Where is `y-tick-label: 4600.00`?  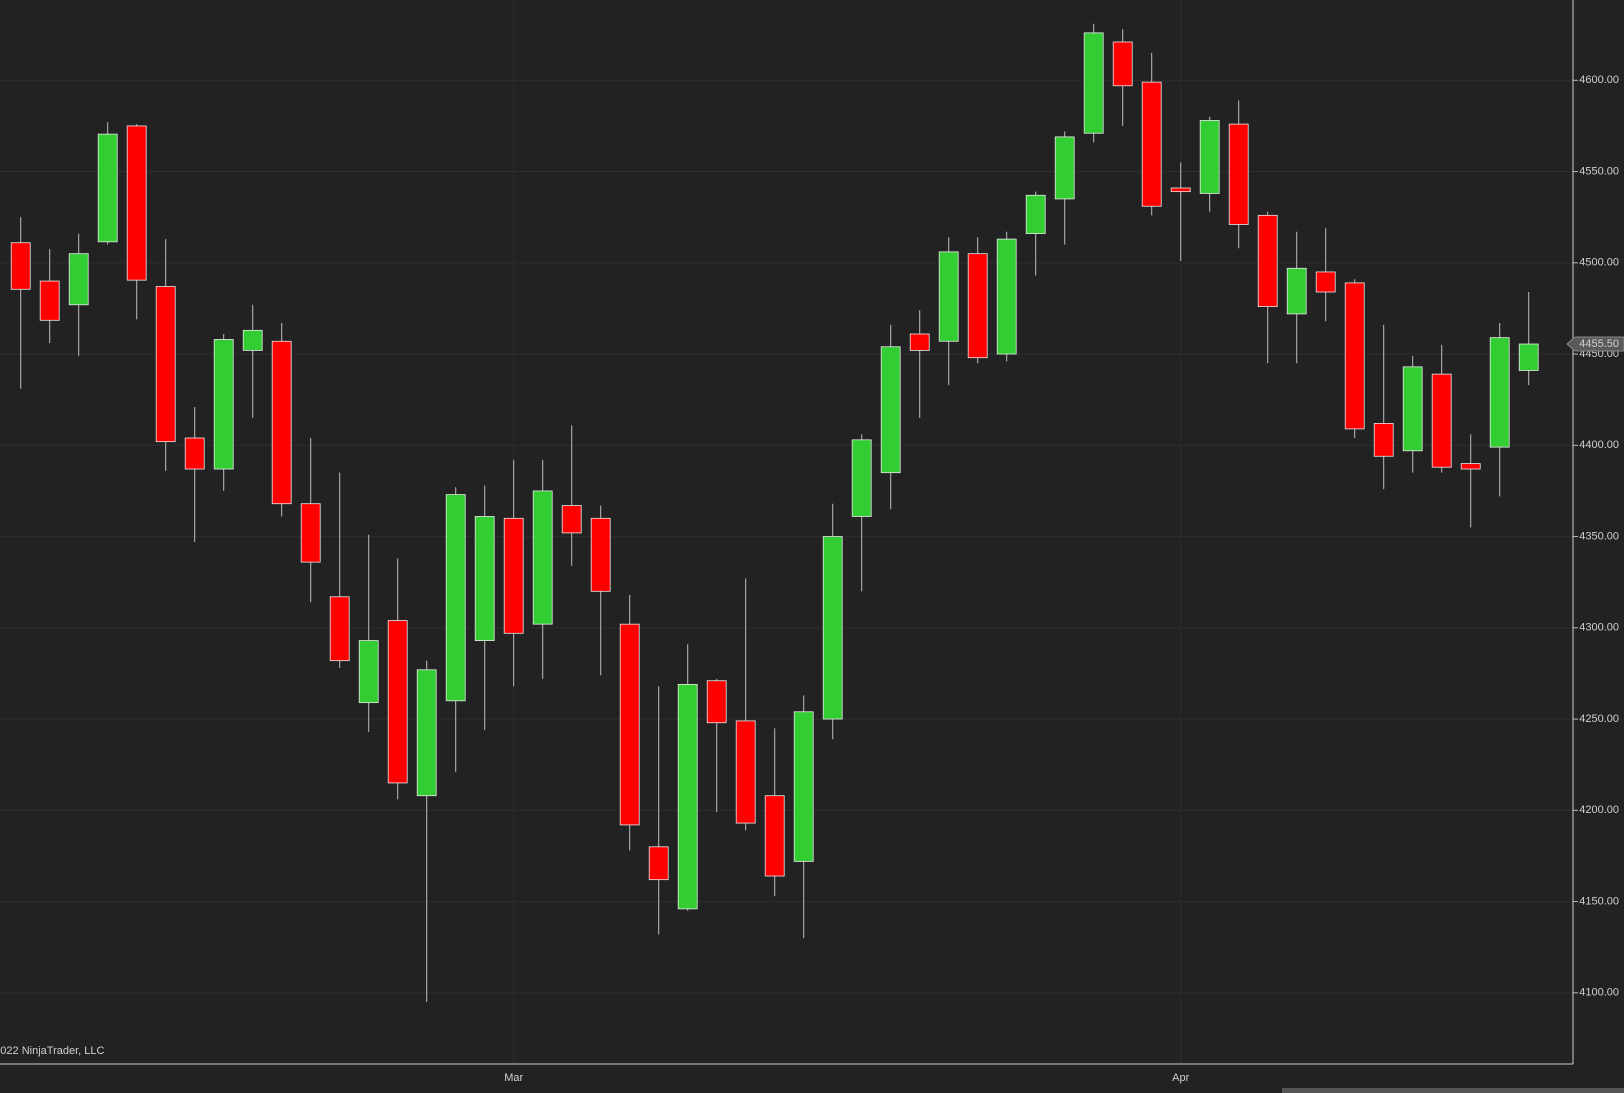
y-tick-label: 4600.00 is located at coordinates (1599, 80).